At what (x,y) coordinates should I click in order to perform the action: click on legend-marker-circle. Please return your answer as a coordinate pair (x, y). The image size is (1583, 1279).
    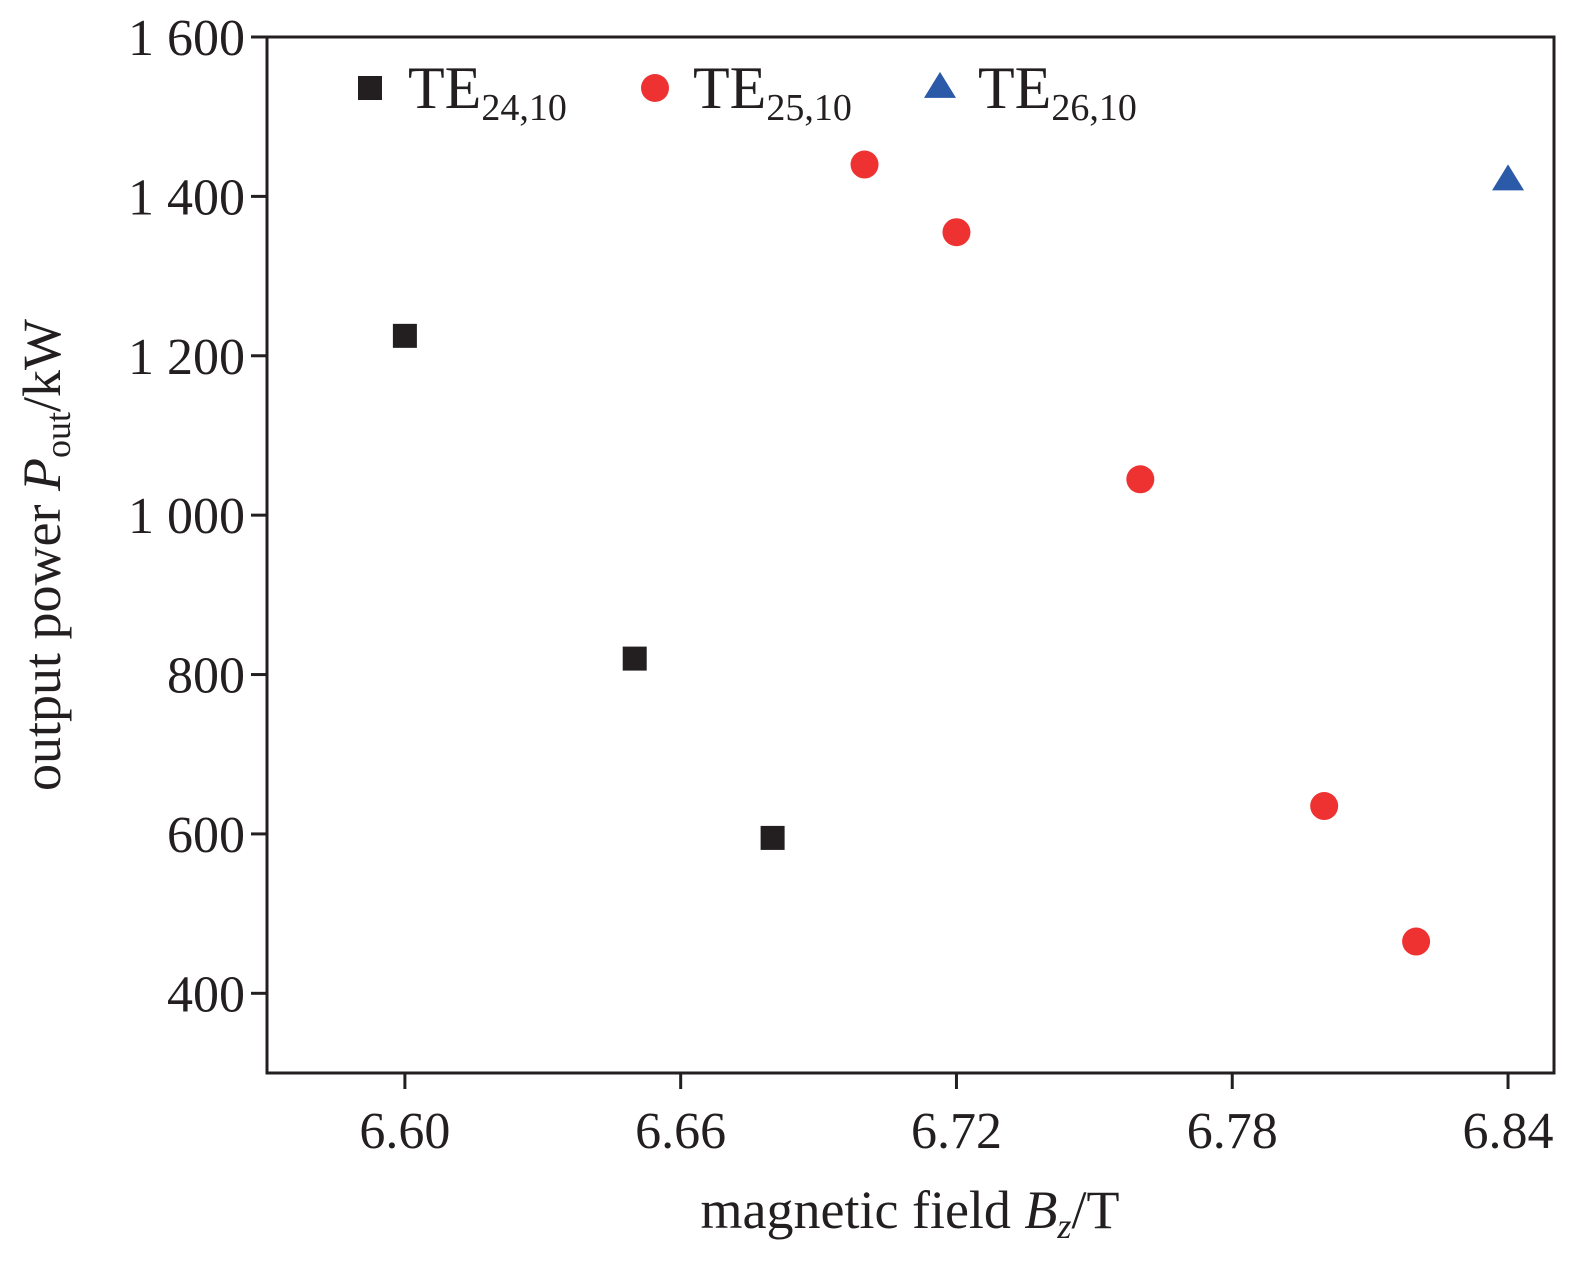
    Looking at the image, I should click on (655, 88).